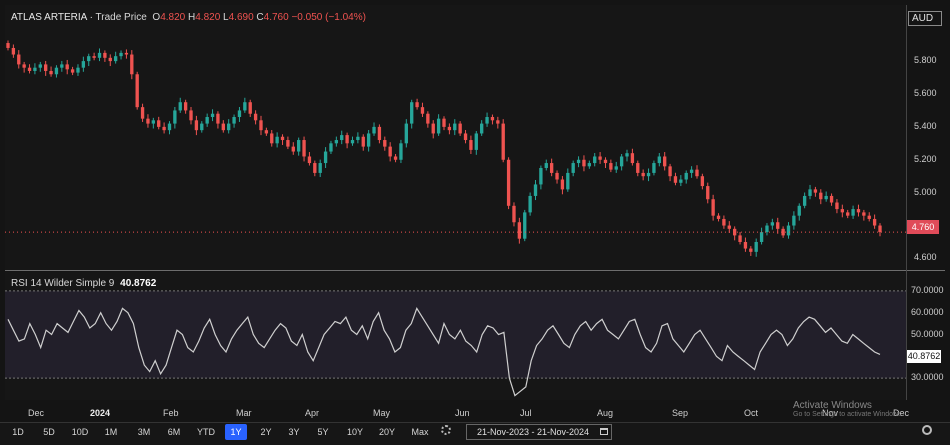 The image size is (950, 445). I want to click on price-tick-label: 5.200, so click(925, 158).